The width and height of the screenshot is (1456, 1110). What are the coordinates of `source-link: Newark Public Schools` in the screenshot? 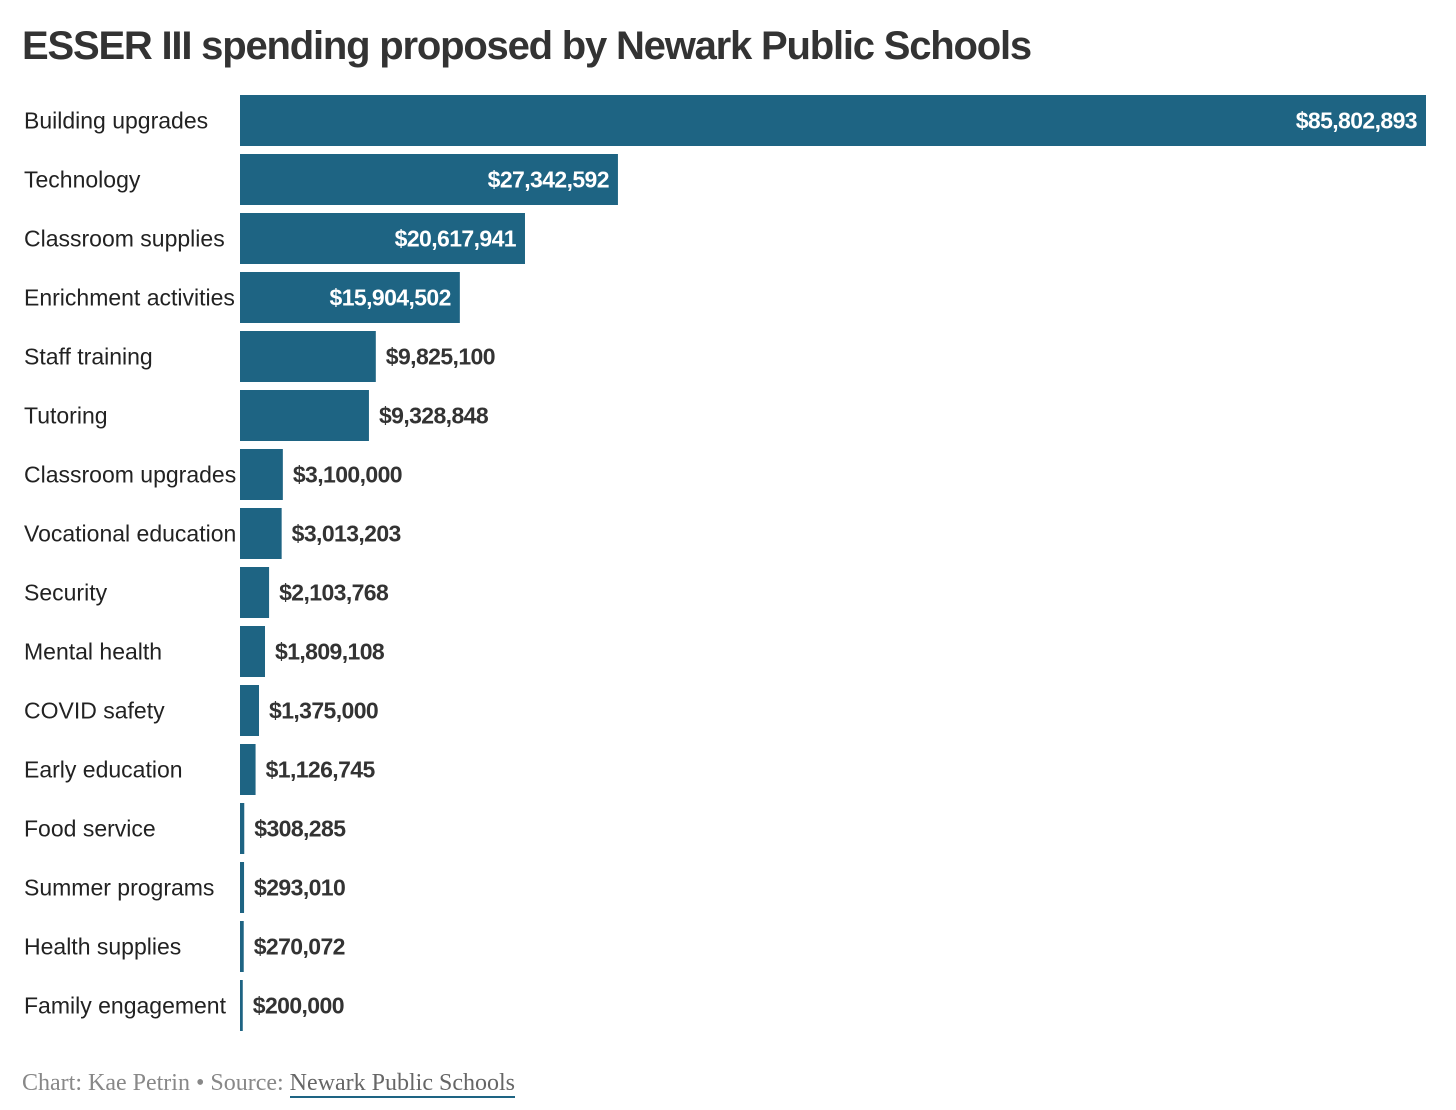 It's located at (402, 1084).